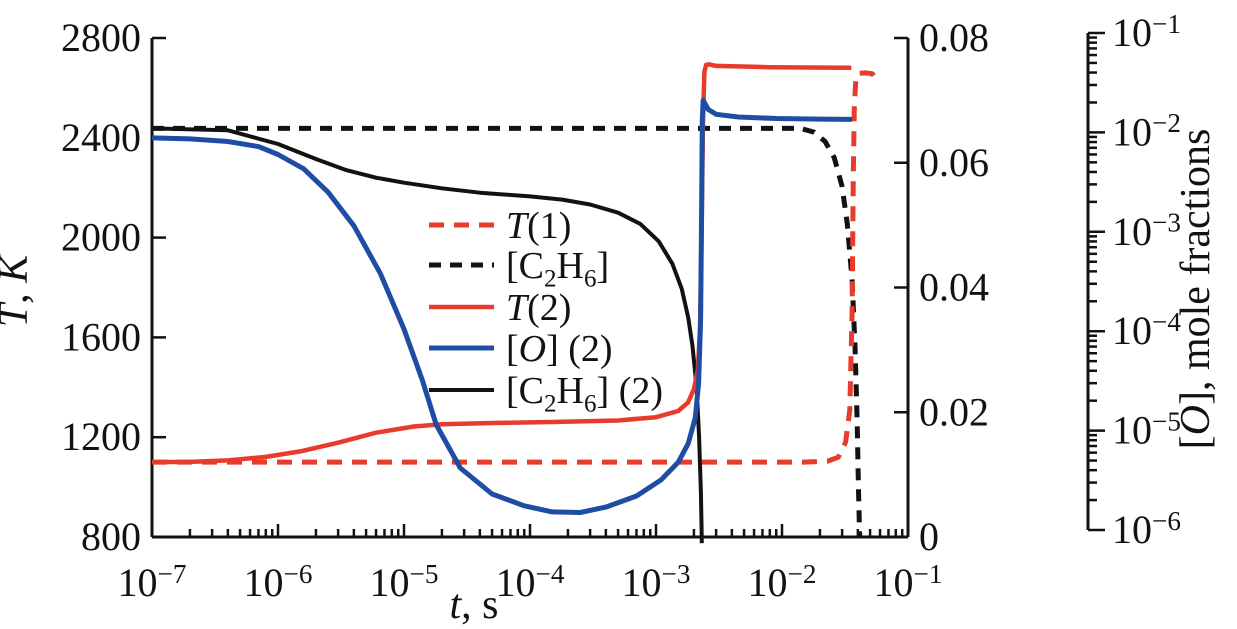 The image size is (1237, 629). I want to click on tick-label: 1600, so click(101, 336).